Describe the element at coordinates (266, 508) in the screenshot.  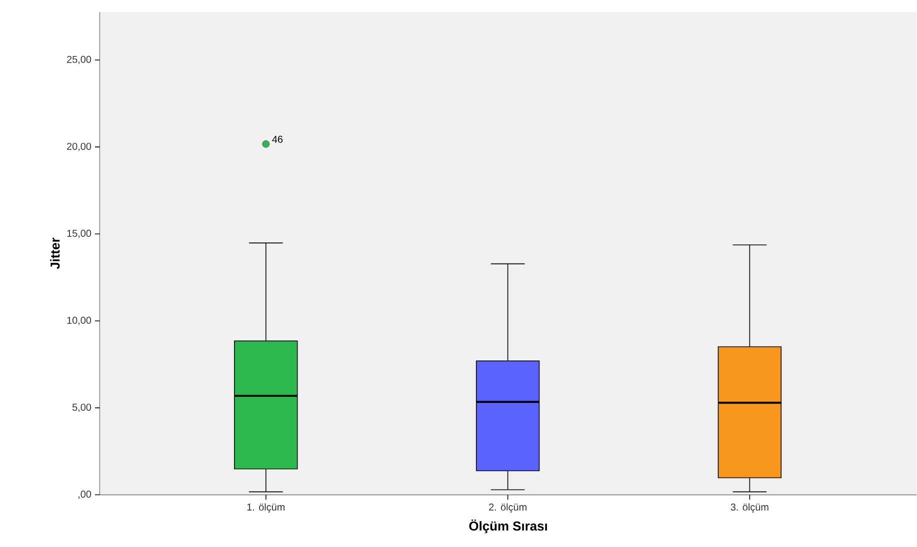
I see `x-tick-label: 1. ölçüm` at that location.